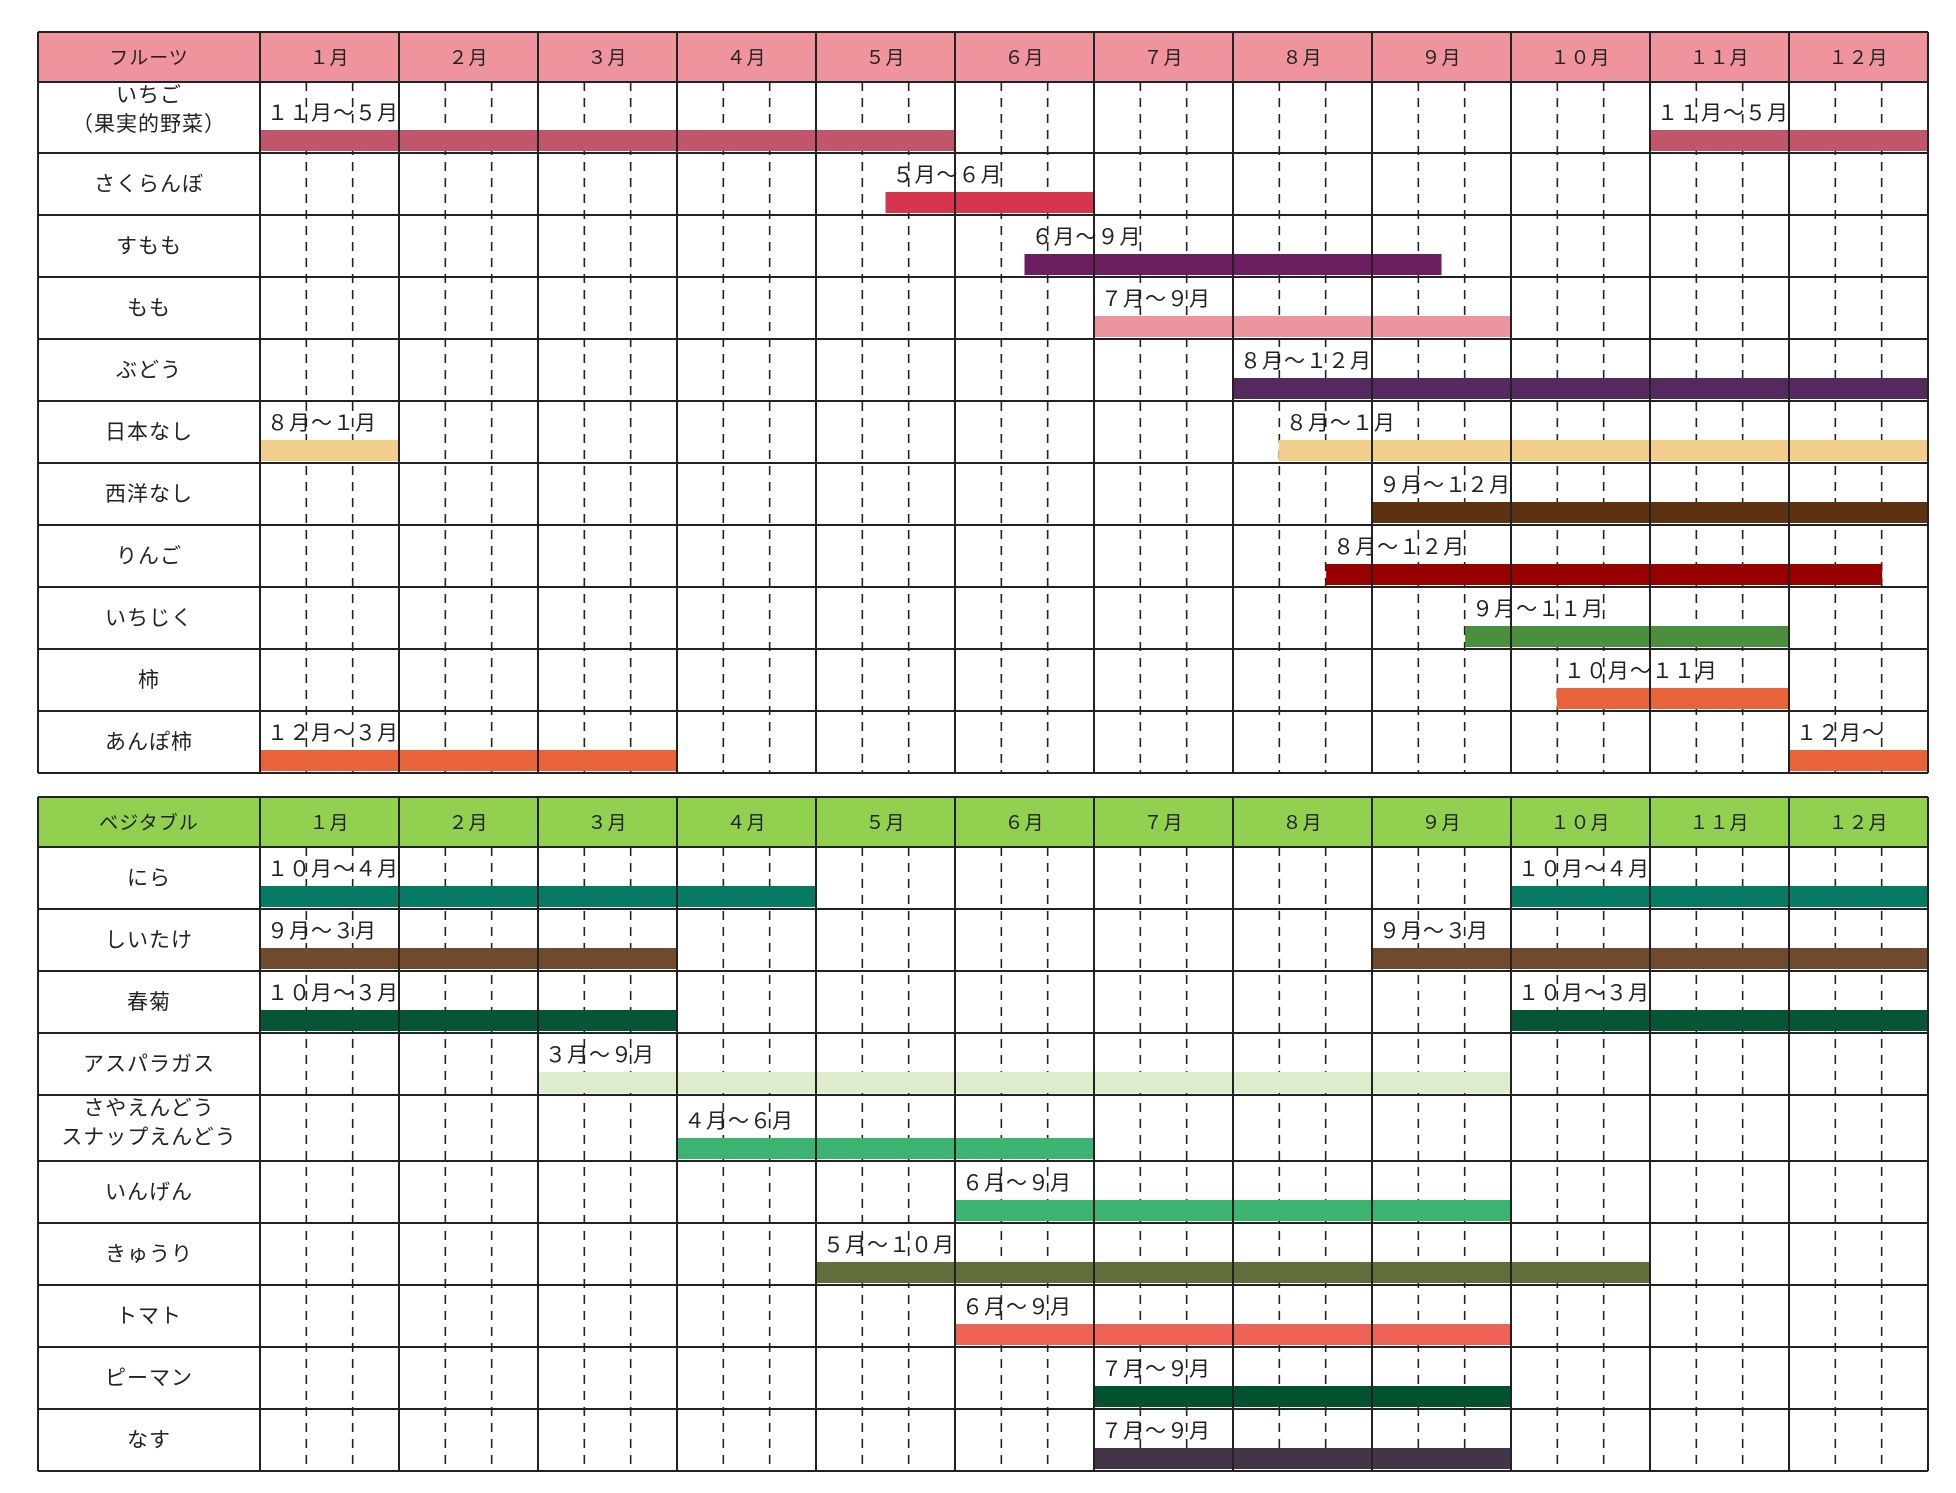  What do you see at coordinates (149, 432) in the screenshot?
I see `row-name: 日本なし` at bounding box center [149, 432].